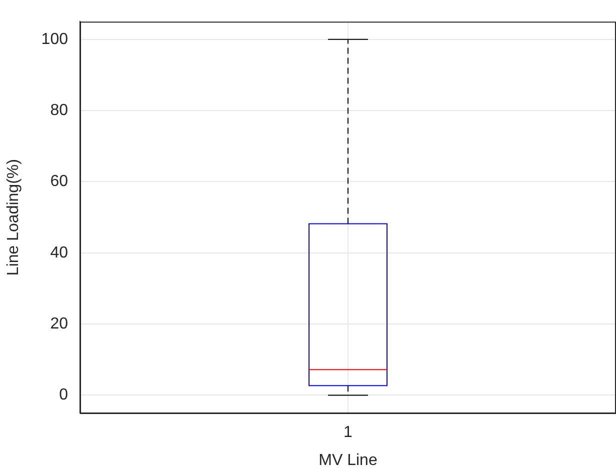 Image resolution: width=616 pixels, height=474 pixels. Describe the element at coordinates (13, 217) in the screenshot. I see `y-axis-title: Line Loading(%)` at that location.